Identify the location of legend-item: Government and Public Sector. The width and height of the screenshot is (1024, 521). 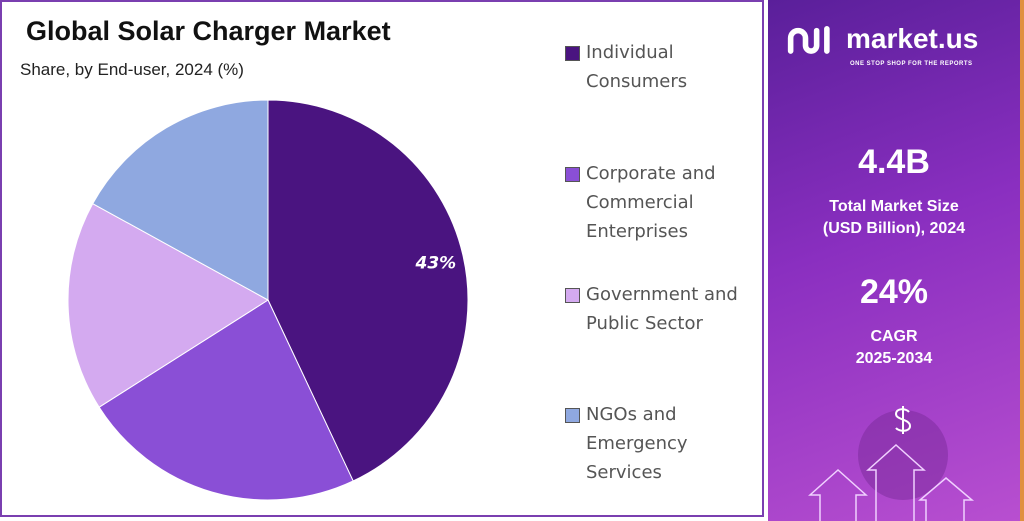
(651, 309).